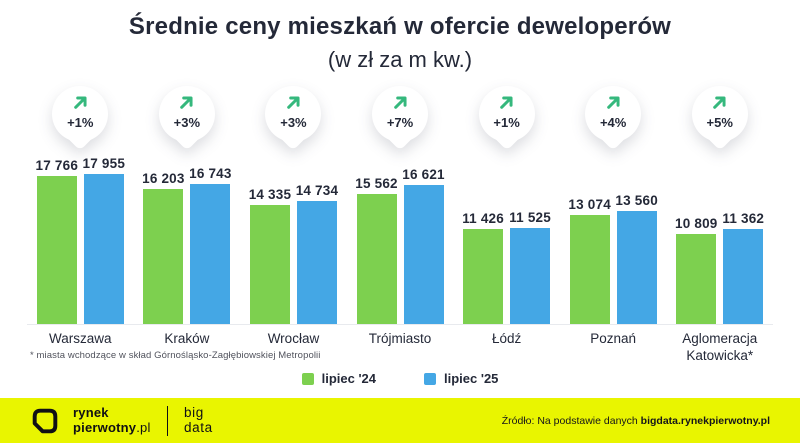  Describe the element at coordinates (400, 114) in the screenshot. I see `badge-circle: +7%` at that location.